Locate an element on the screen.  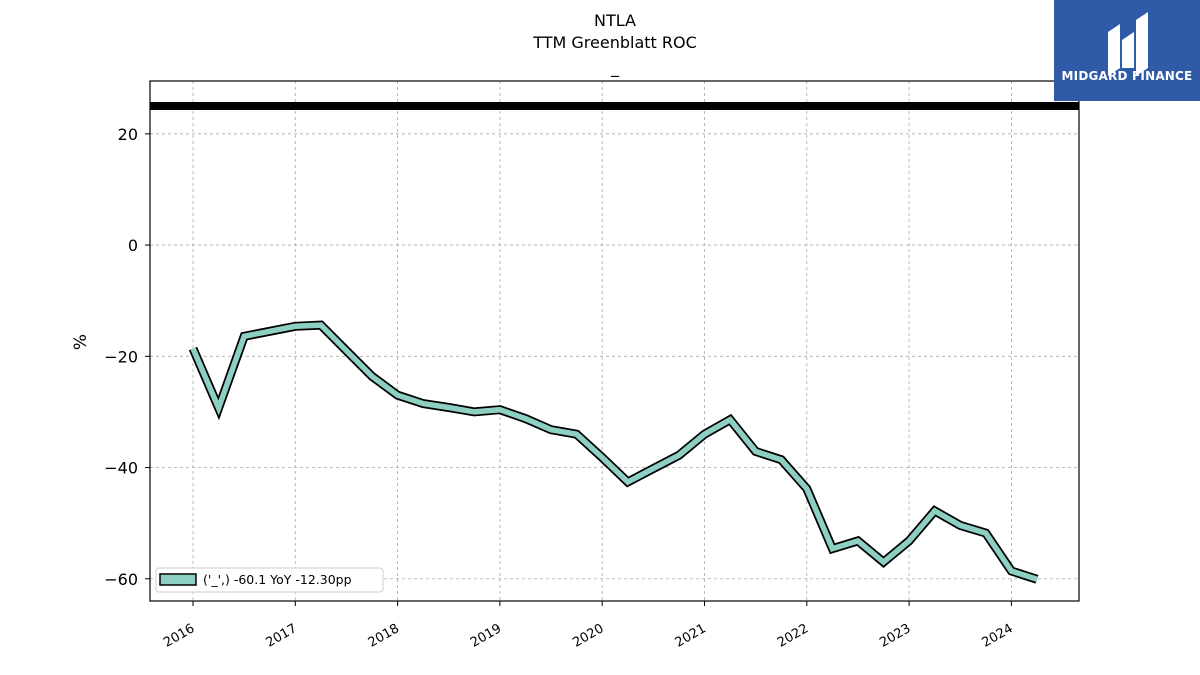
x-tick-label: 2024 is located at coordinates (998, 636).